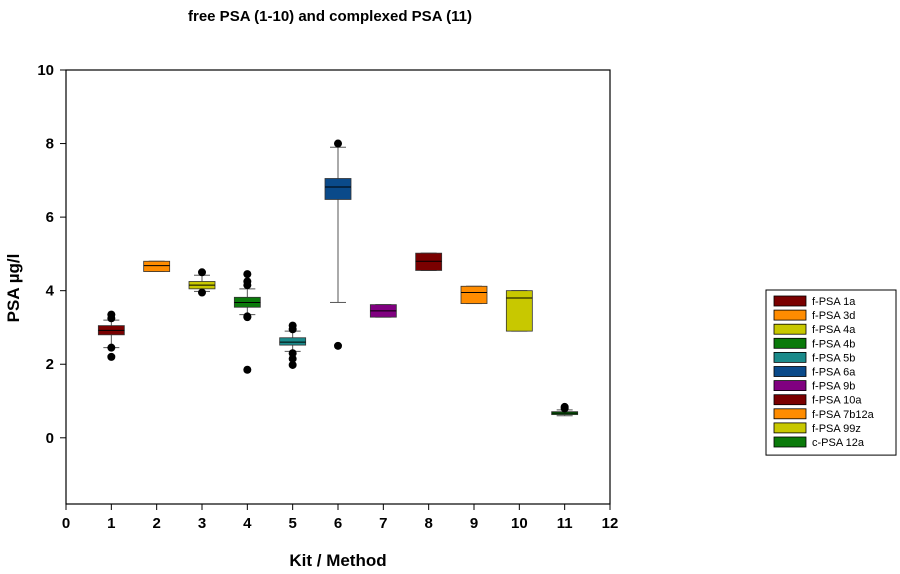  What do you see at coordinates (837, 401) in the screenshot?
I see `legend-label: f-PSA 10a` at bounding box center [837, 401].